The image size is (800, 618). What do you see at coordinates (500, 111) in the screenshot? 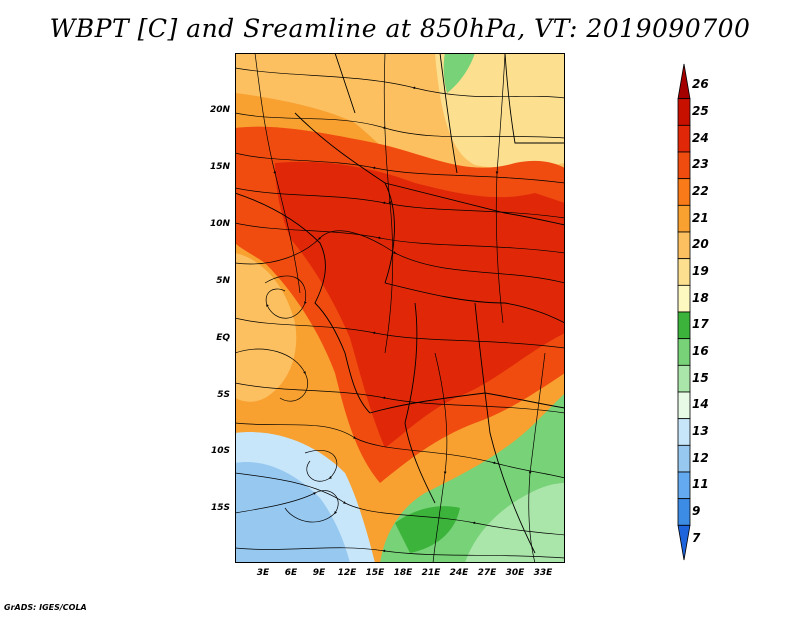
I see `field-northeast-pale` at bounding box center [500, 111].